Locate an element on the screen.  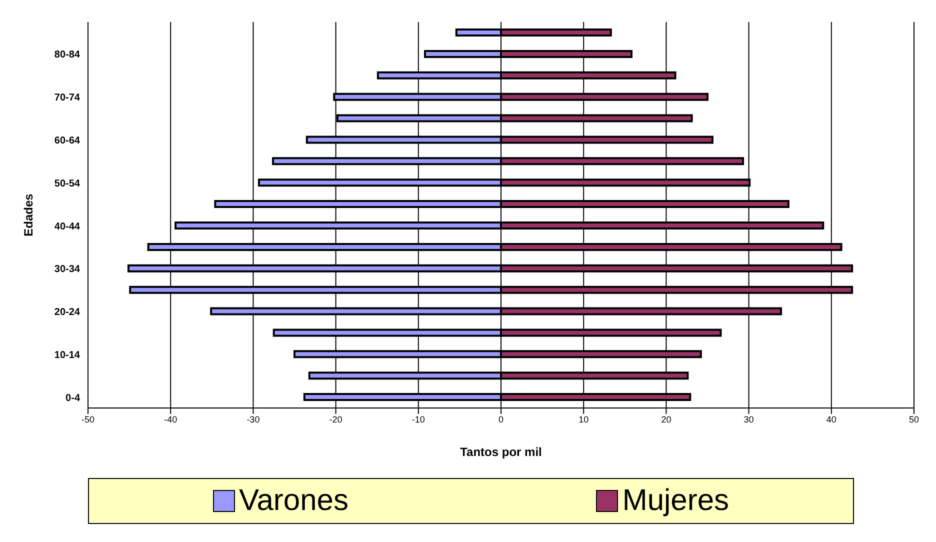
y-tick-label: 50-54 is located at coordinates (67, 184).